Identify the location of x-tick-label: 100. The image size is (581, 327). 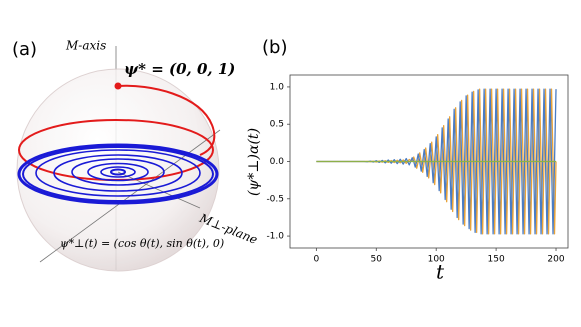
(436, 260).